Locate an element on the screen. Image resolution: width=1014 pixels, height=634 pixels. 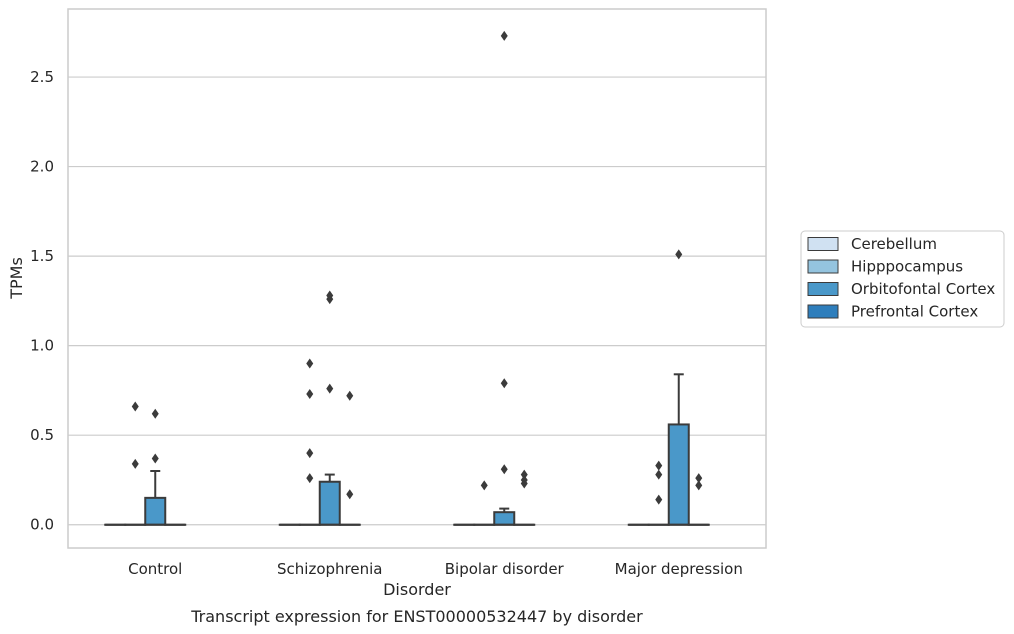
y-tick-label: 2.5 is located at coordinates (42, 77).